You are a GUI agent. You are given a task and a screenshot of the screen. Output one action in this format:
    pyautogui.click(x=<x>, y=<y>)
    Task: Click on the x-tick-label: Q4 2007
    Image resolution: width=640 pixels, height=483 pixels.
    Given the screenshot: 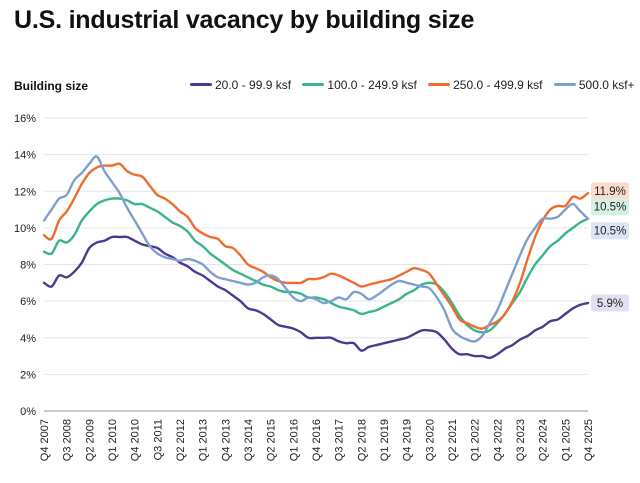 What is the action you would take?
    pyautogui.click(x=45, y=440)
    